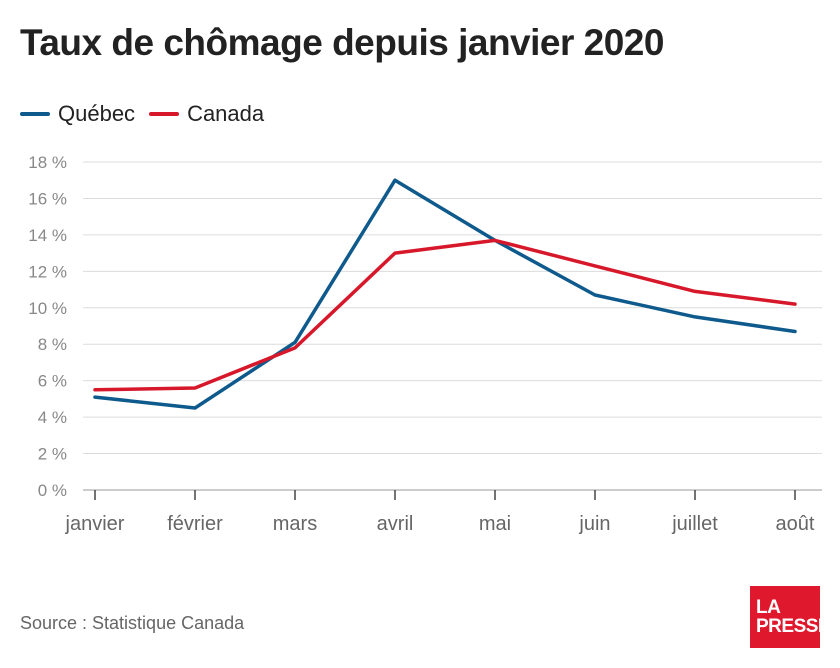 Image resolution: width=840 pixels, height=668 pixels. What do you see at coordinates (47, 198) in the screenshot?
I see `y-tick-label: 16 %` at bounding box center [47, 198].